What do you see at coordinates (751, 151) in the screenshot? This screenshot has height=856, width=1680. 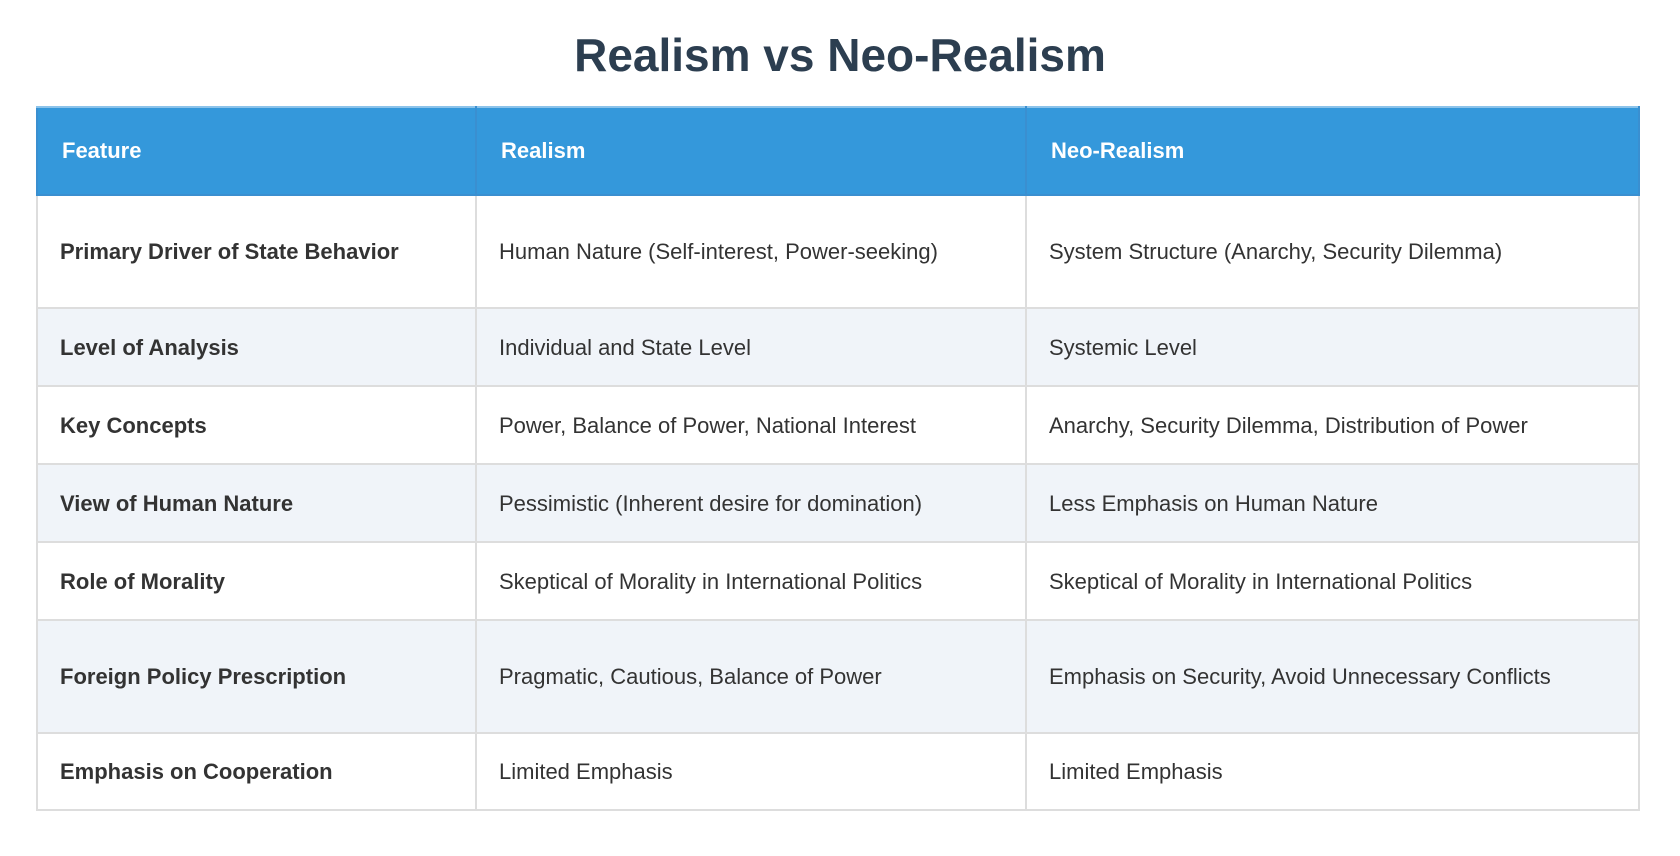 I see `column-header-realism: Realism` at bounding box center [751, 151].